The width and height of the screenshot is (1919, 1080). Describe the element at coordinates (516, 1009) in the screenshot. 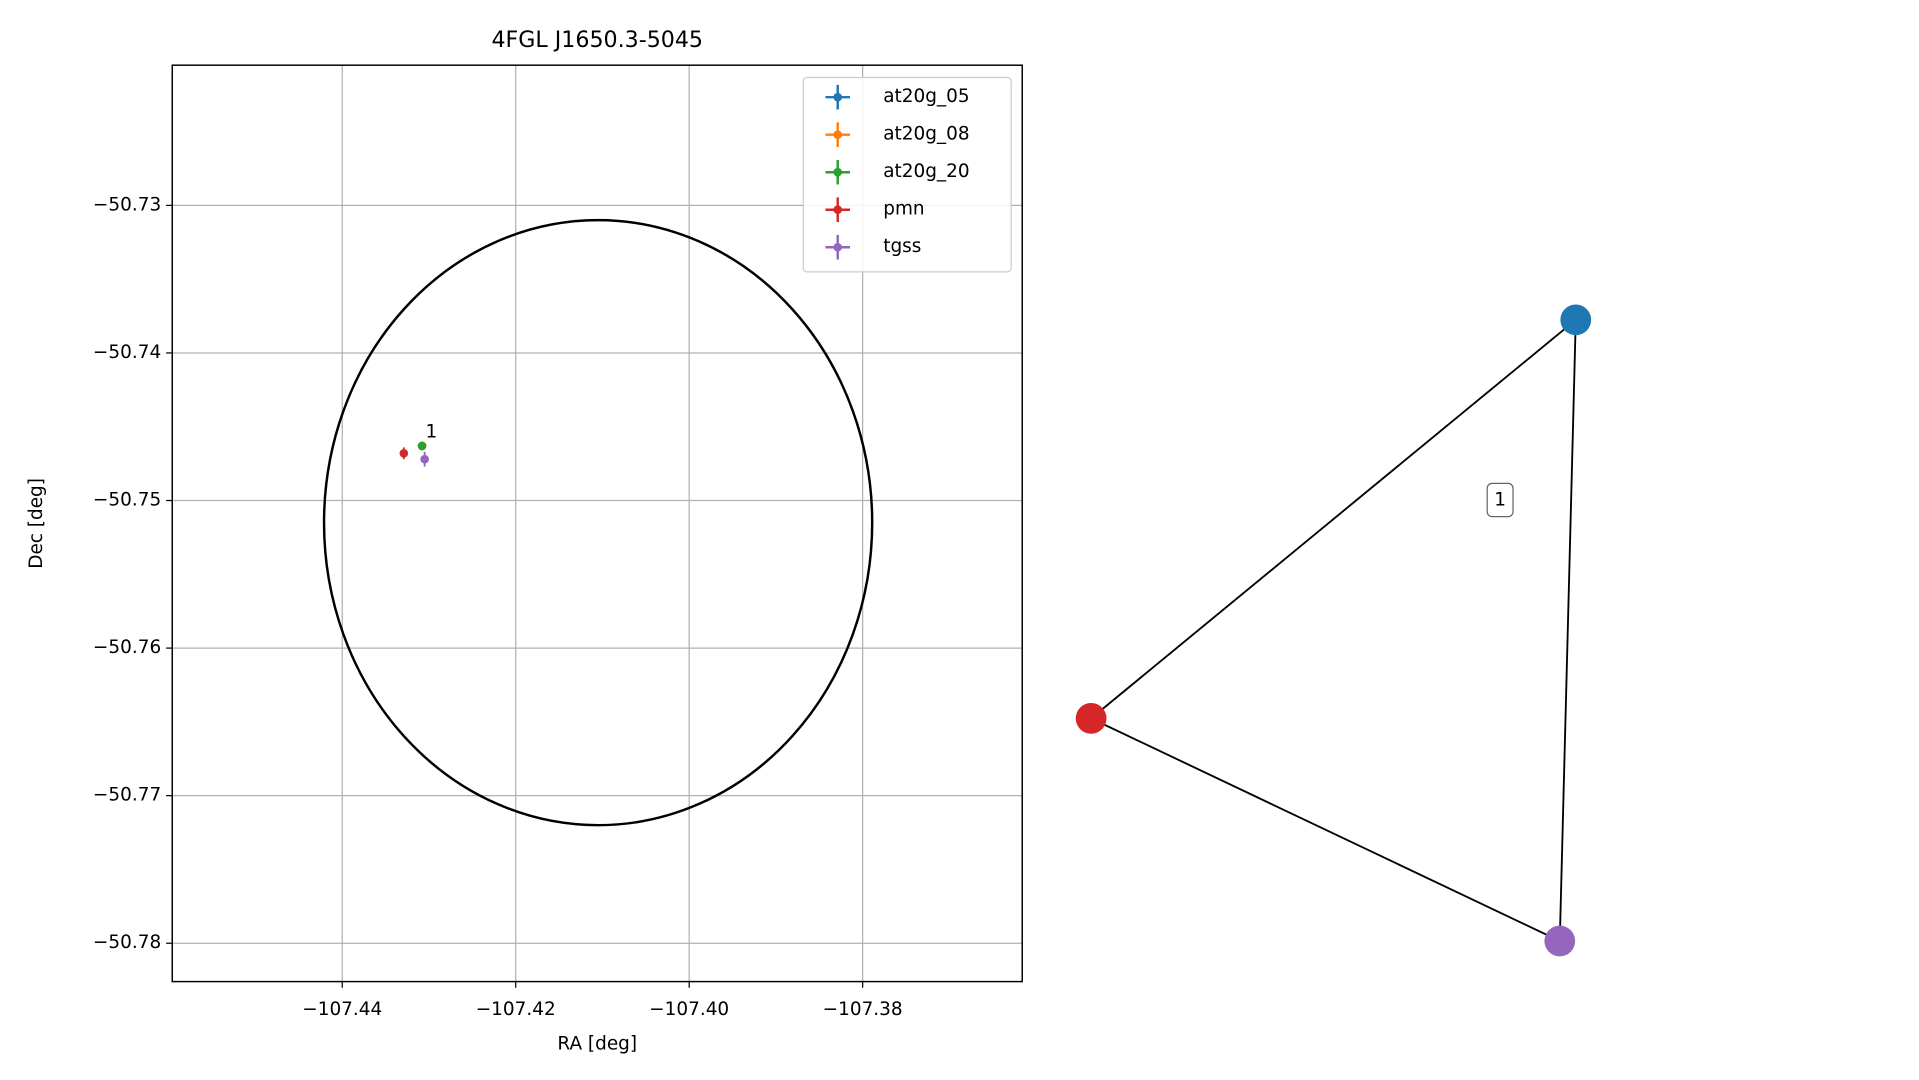

I see `x-tick-label: −107.42` at that location.